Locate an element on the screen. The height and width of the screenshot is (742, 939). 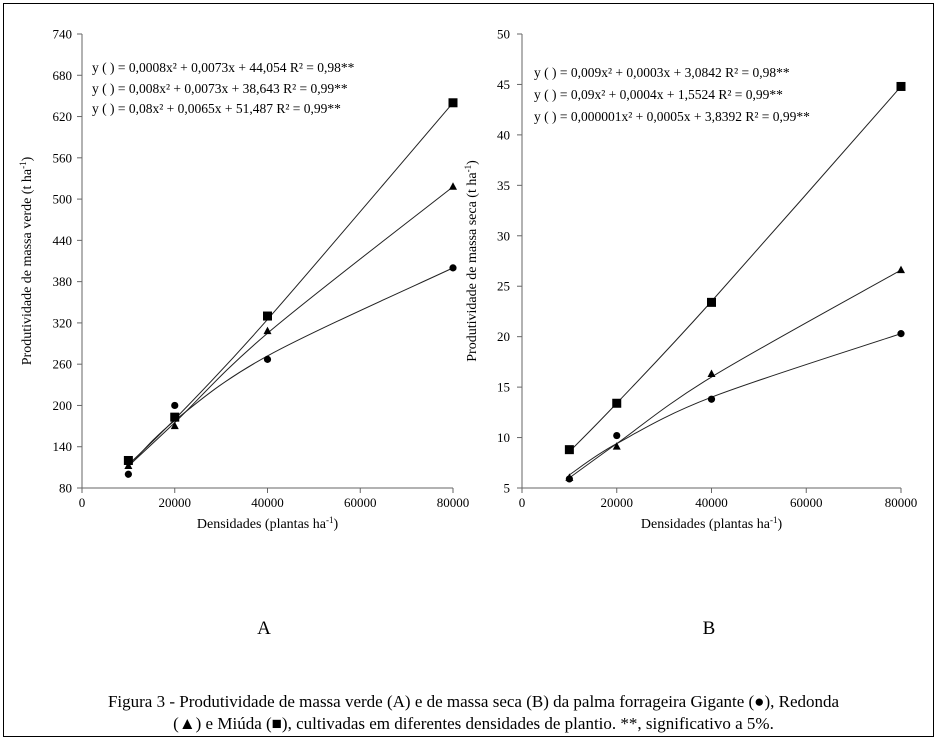
y-tick-label: 560 is located at coordinates (63, 157).